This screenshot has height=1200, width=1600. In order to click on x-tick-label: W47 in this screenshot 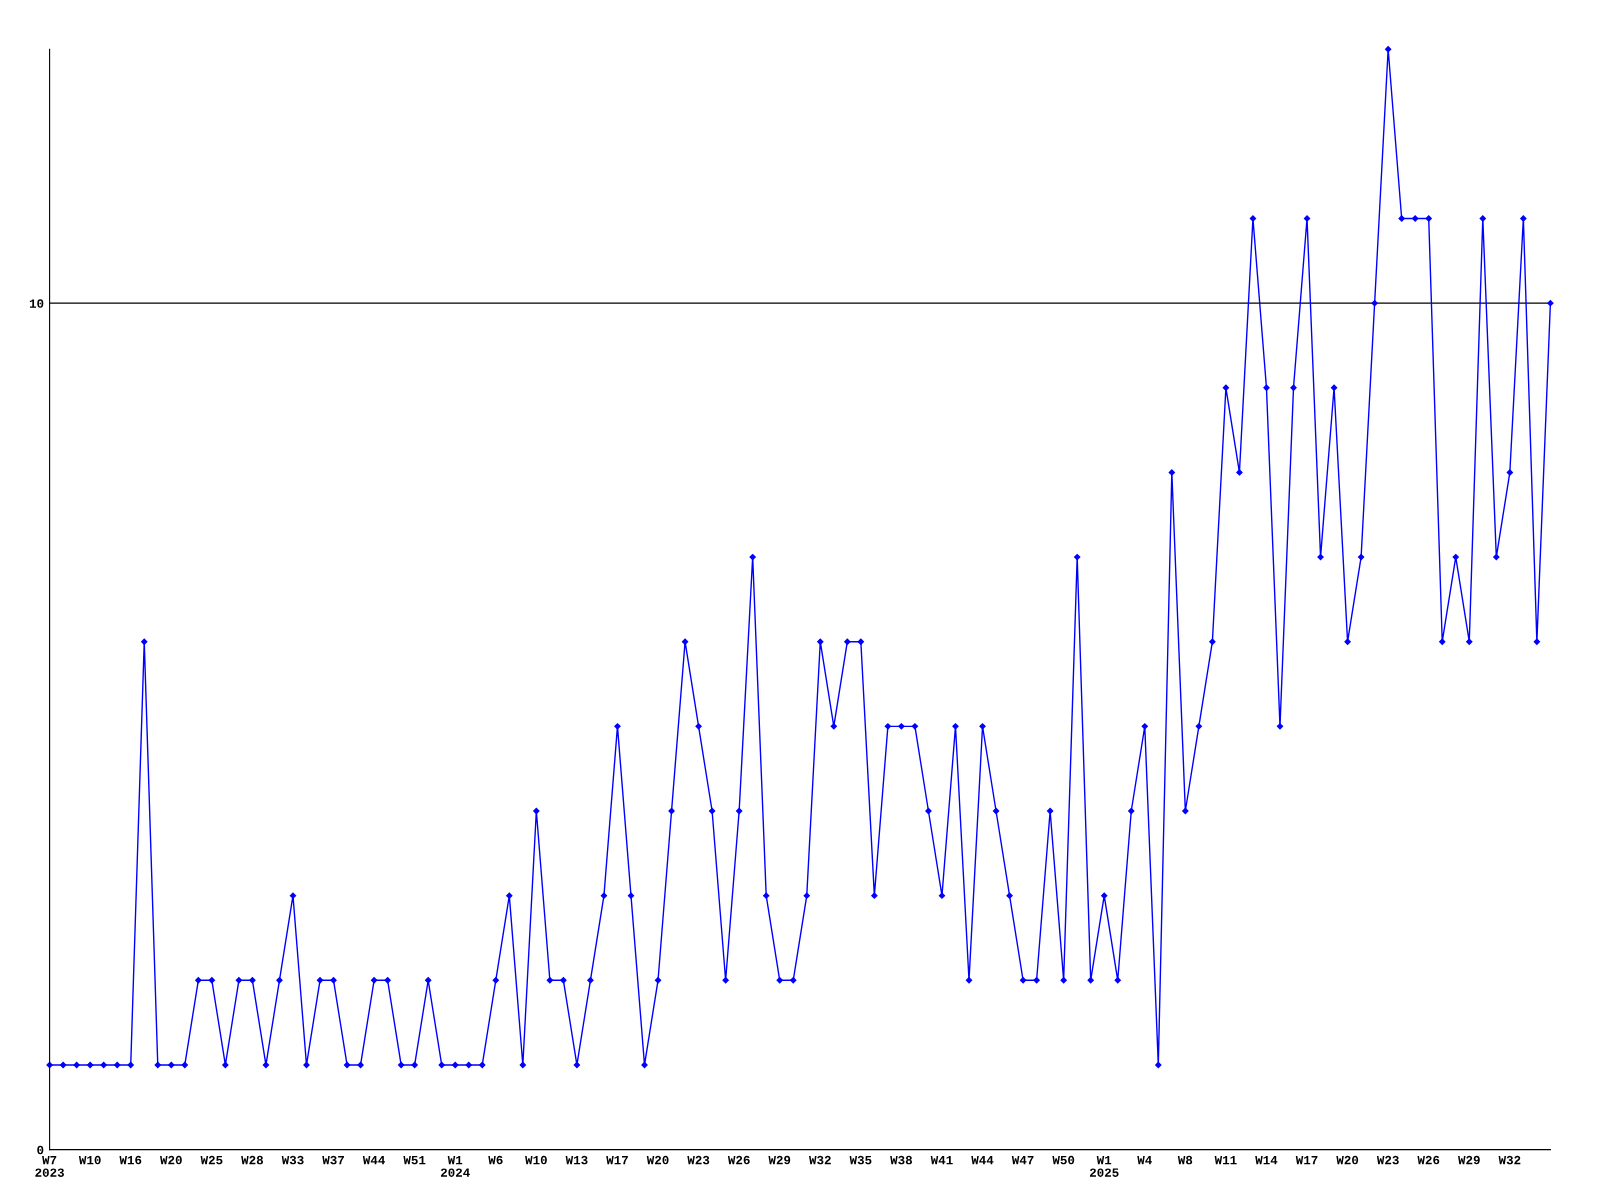, I will do `click(1022, 1160)`.